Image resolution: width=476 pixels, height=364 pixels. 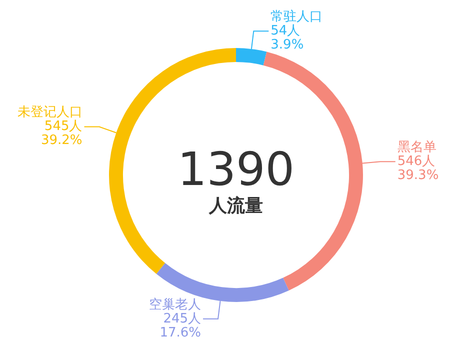 What do you see at coordinates (287, 37) in the screenshot?
I see `data-label: 54人 3.9%` at bounding box center [287, 37].